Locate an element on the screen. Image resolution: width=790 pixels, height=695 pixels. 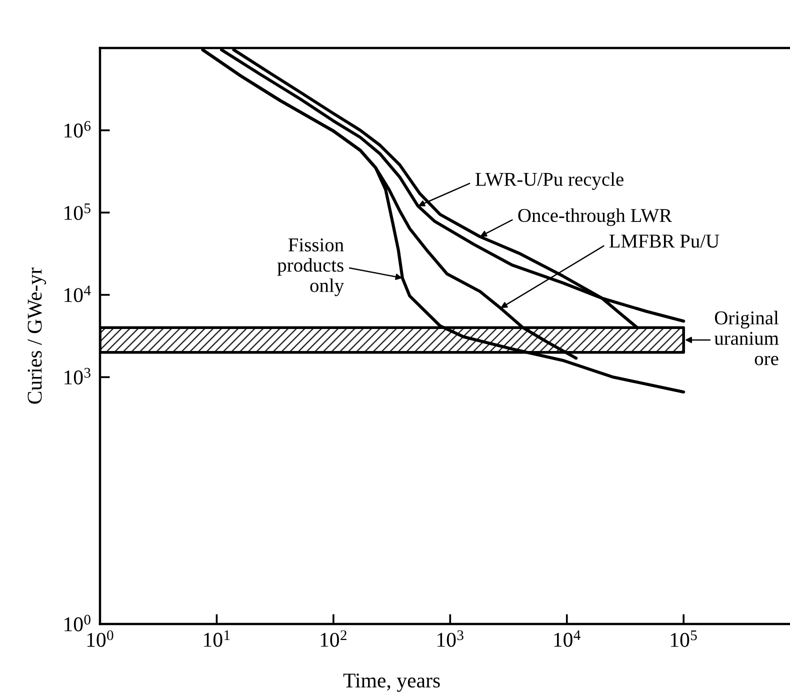
x-axis-title: Time, years is located at coordinates (391, 683).